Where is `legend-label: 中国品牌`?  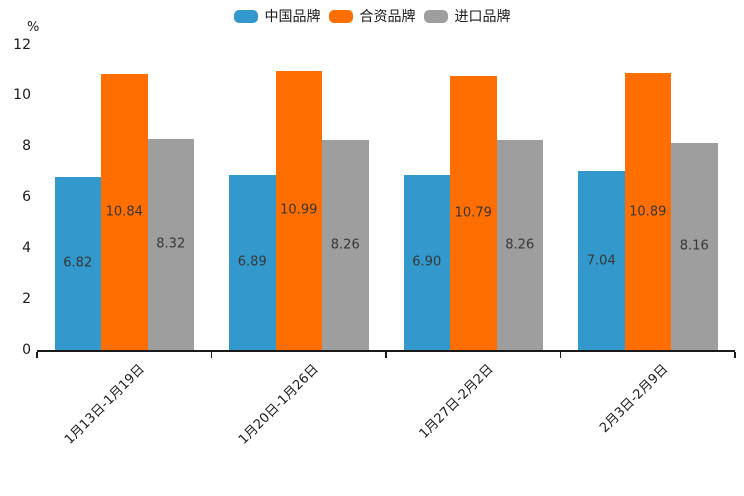
legend-label: 中国品牌 is located at coordinates (292, 17).